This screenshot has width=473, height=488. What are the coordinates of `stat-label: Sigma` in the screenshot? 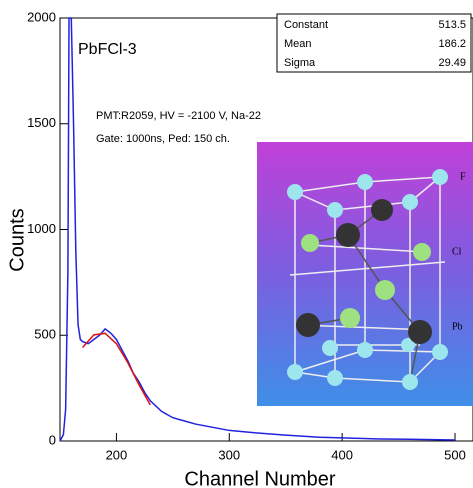 It's located at (300, 63).